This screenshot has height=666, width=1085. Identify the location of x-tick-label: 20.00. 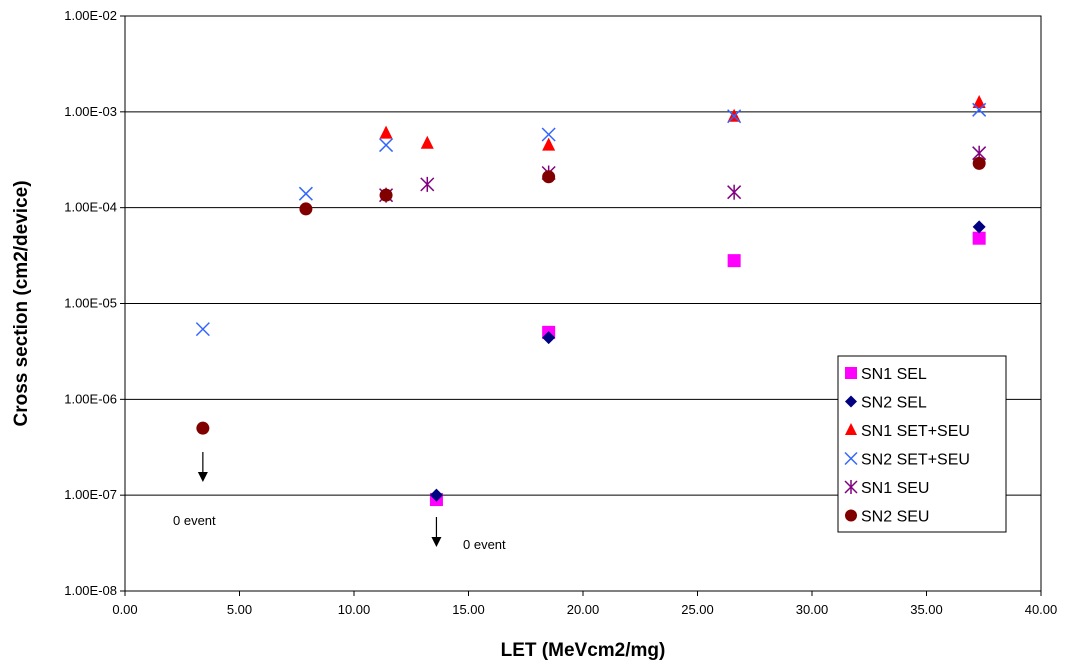
(583, 609).